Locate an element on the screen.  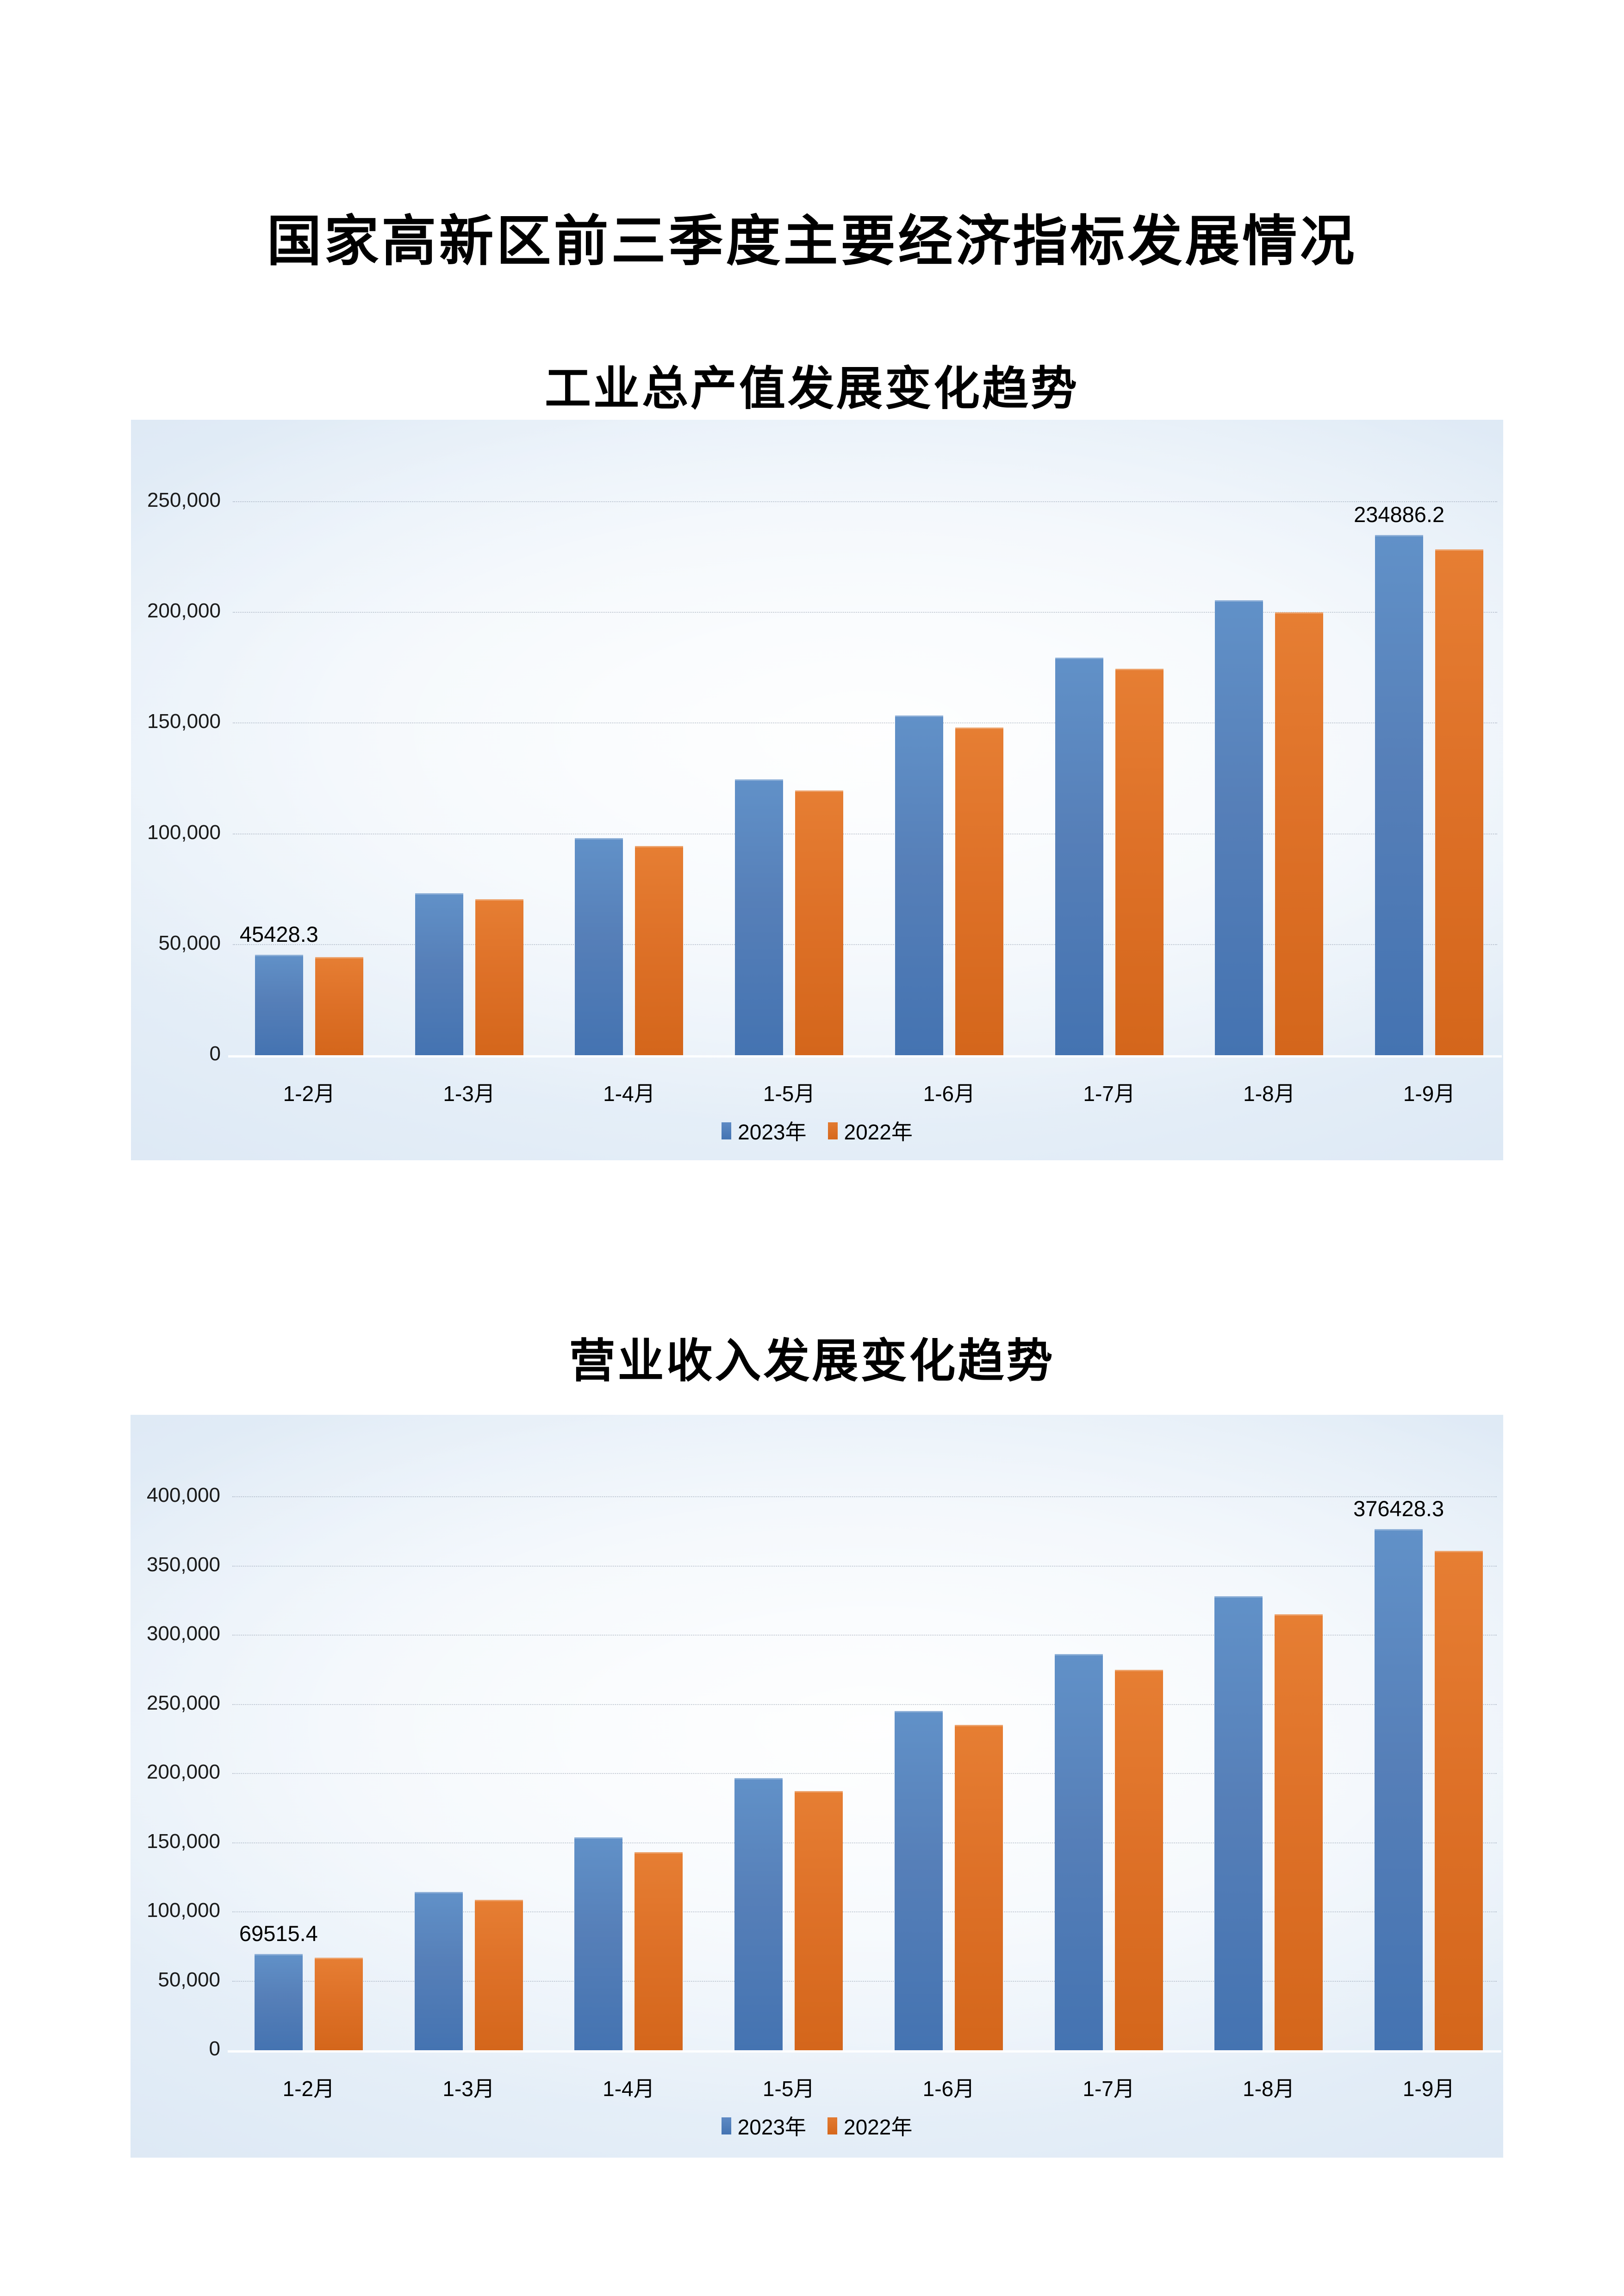
chart2-title: 营业收入发展变化趋势 is located at coordinates (812, 1360).